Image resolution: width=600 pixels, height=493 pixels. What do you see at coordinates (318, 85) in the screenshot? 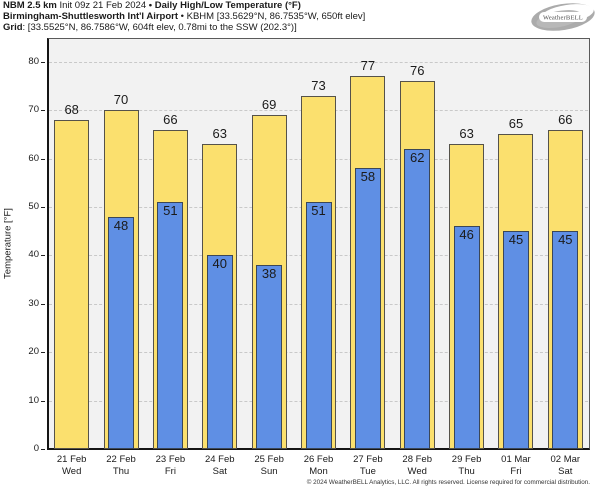
I see `high-value-label: 73` at bounding box center [318, 85].